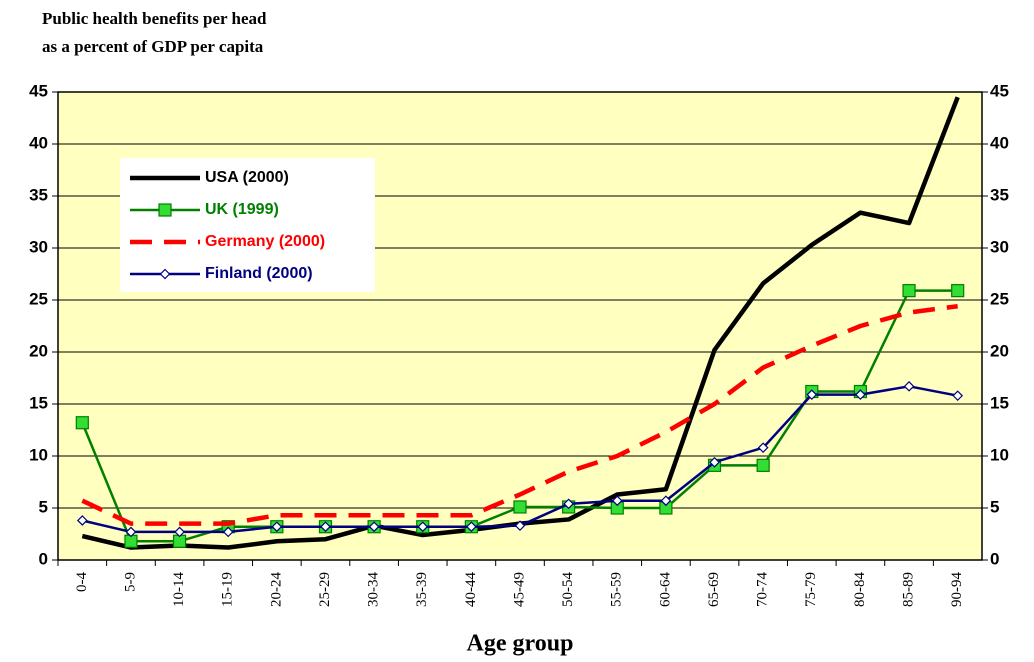 The image size is (1034, 662). Describe the element at coordinates (519, 589) in the screenshot. I see `x-tick-label: 45-49` at that location.